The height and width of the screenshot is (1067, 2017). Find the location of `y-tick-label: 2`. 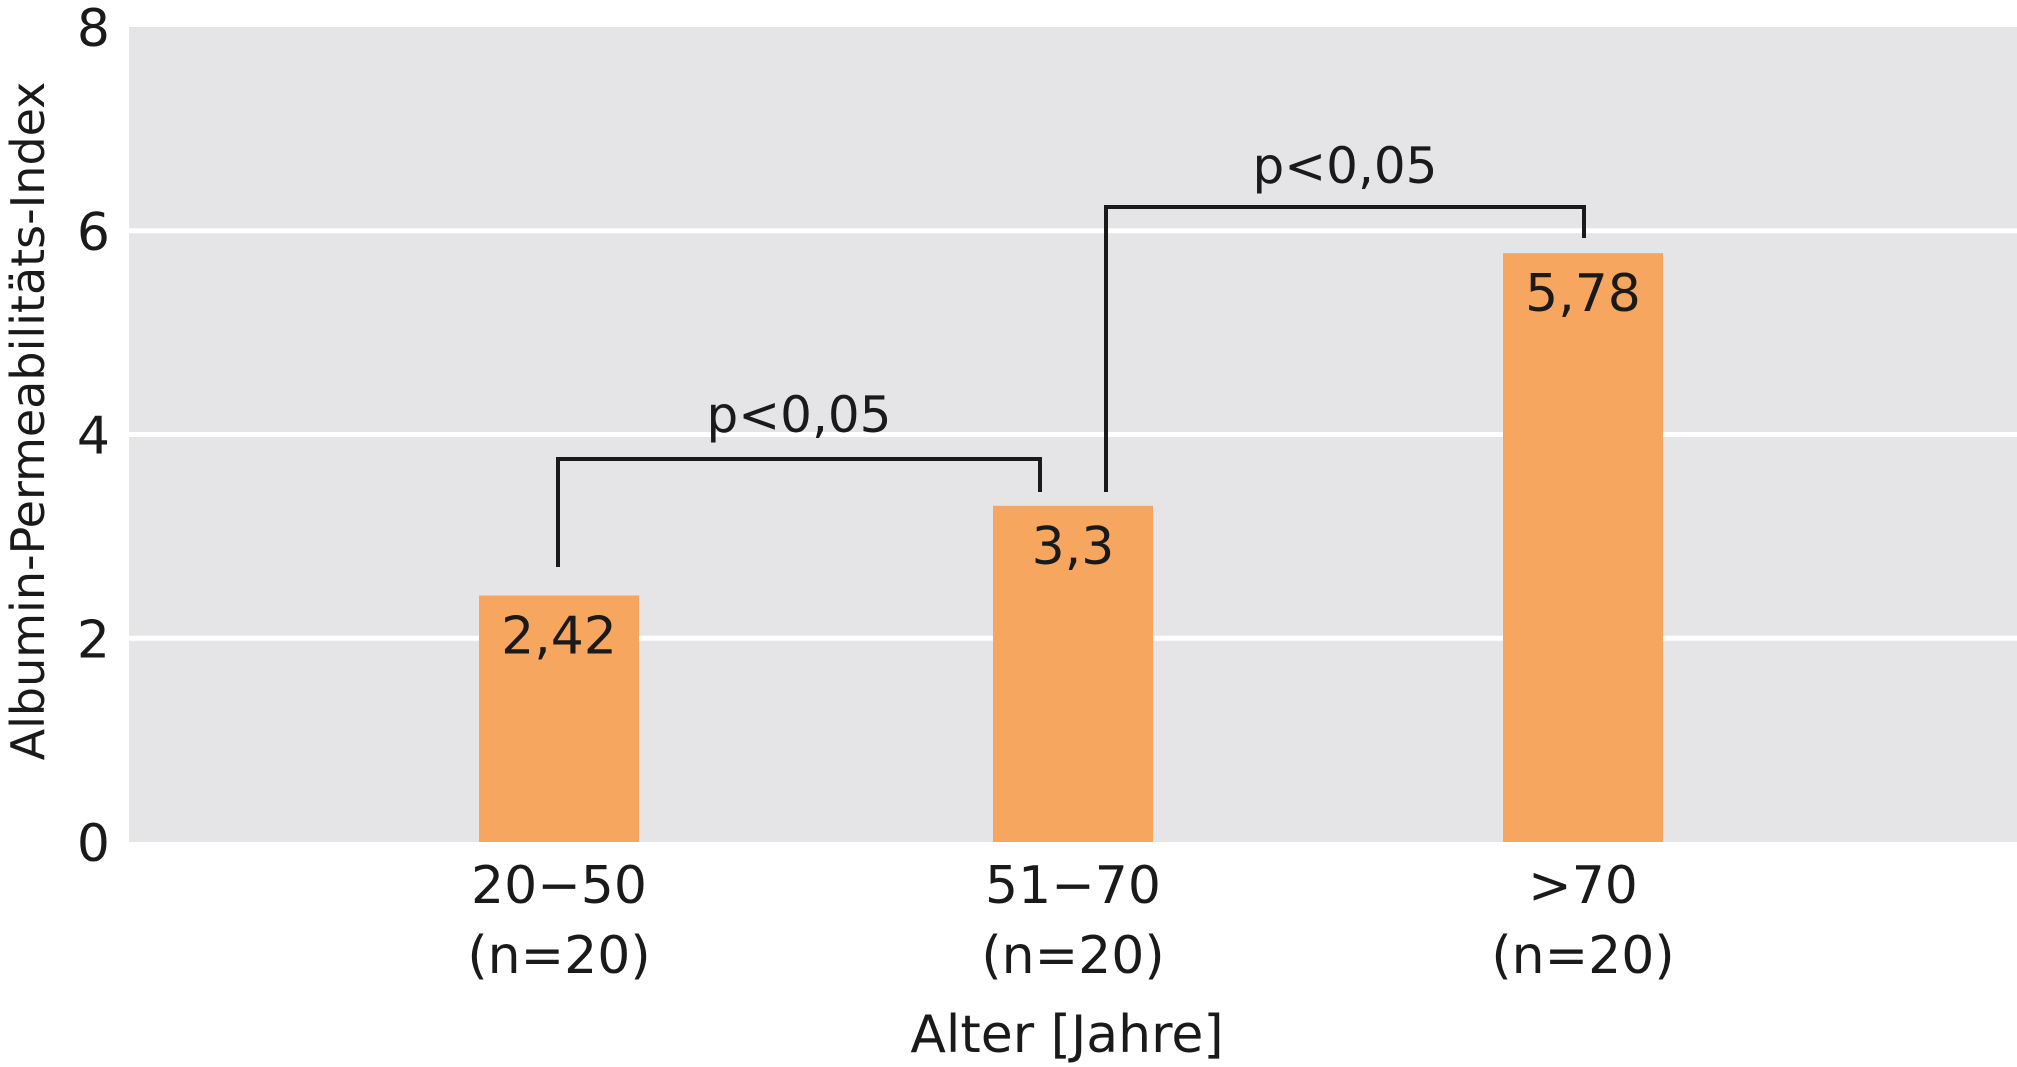

y-tick-label: 2 is located at coordinates (93, 640).